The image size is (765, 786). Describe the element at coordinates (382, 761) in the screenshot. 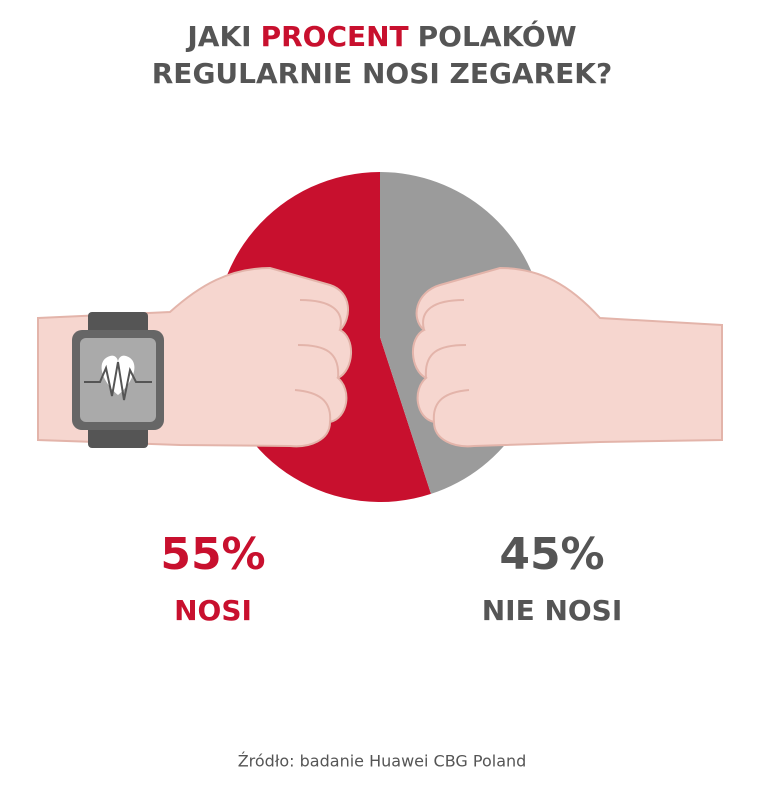

I see `source: Źródło: badanie Huawei CBG Poland` at that location.